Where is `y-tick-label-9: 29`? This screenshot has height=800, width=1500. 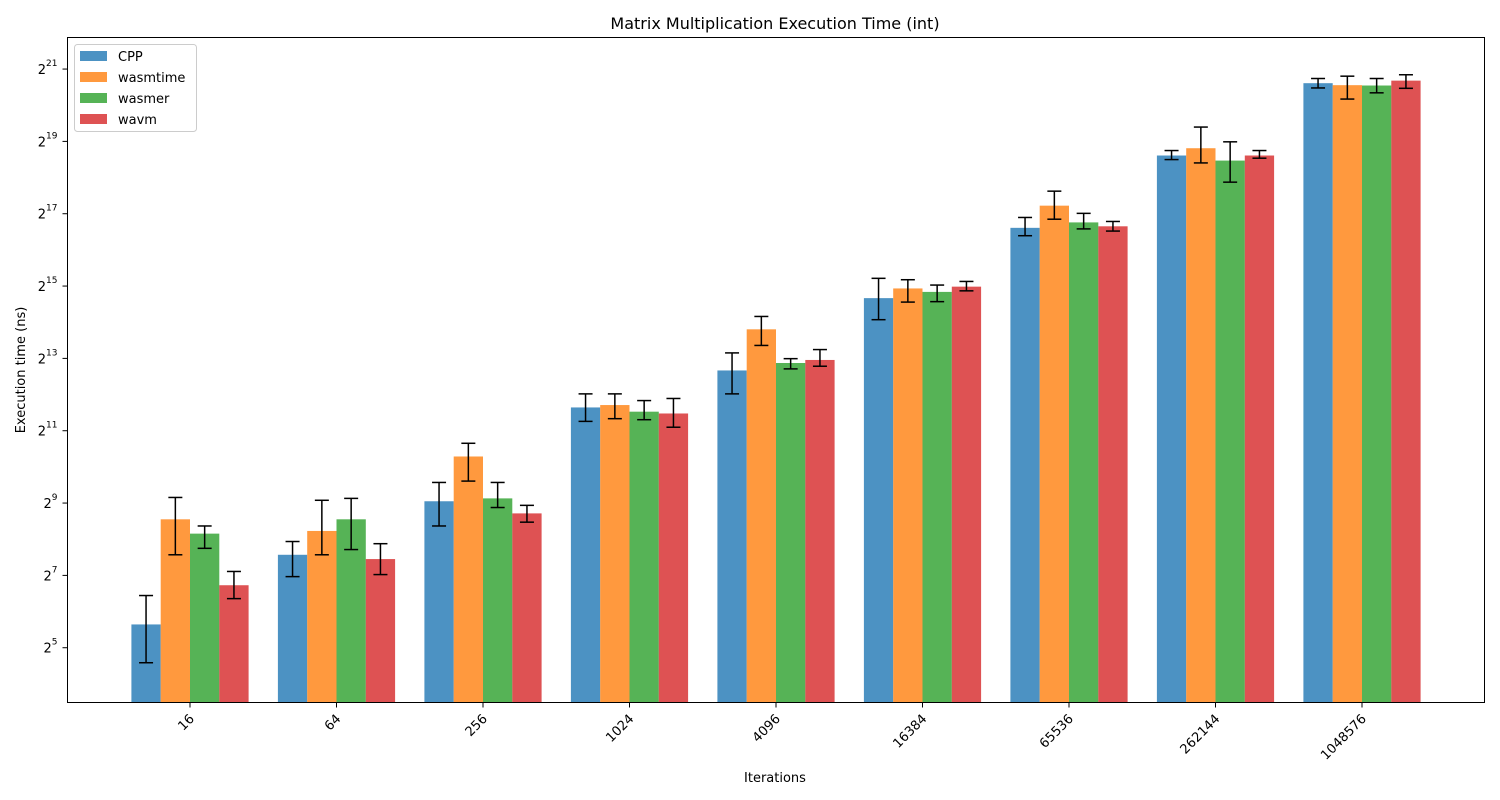
y-tick-label-9: 29 is located at coordinates (50, 502).